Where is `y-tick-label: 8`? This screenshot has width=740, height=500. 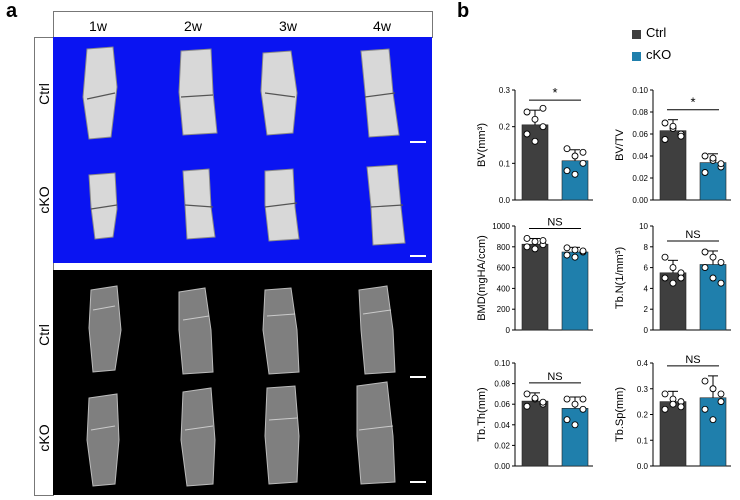
y-tick-label: 8 is located at coordinates (646, 247).